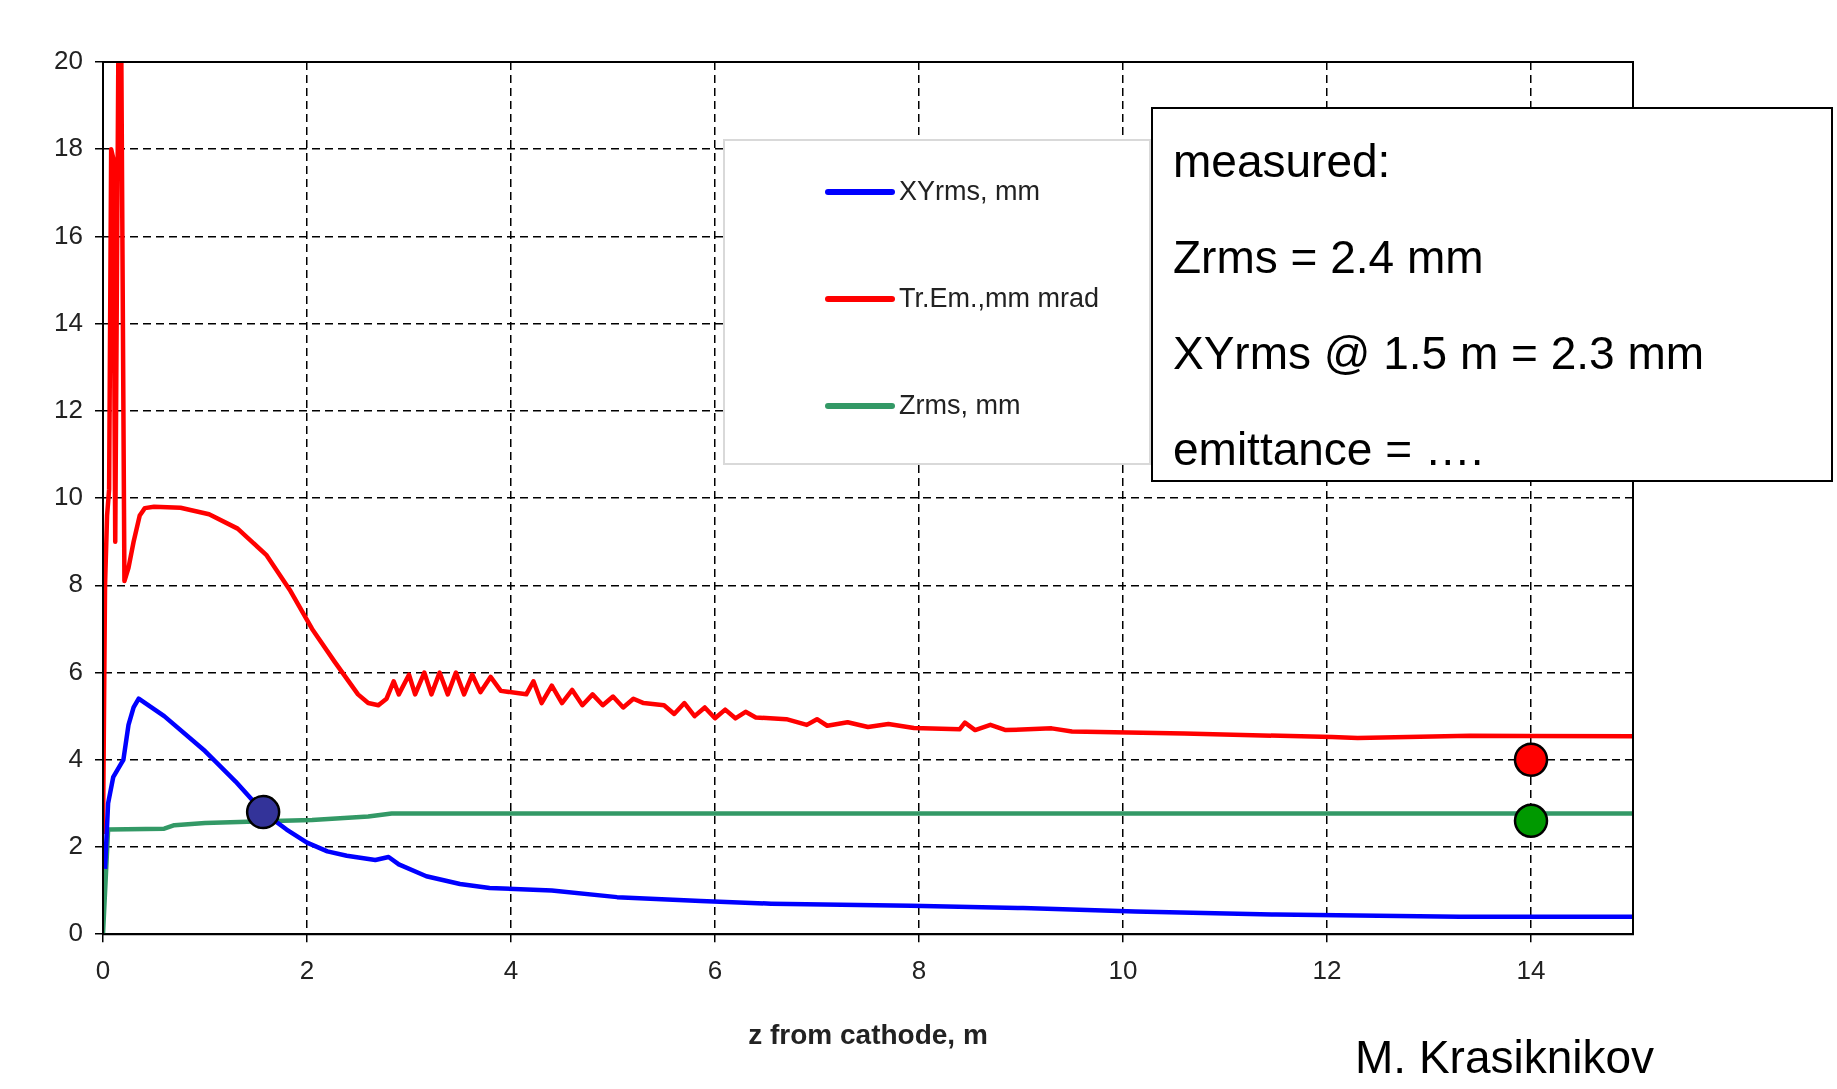 The image size is (1837, 1089). What do you see at coordinates (1531, 969) in the screenshot?
I see `x-tick-label: 14` at bounding box center [1531, 969].